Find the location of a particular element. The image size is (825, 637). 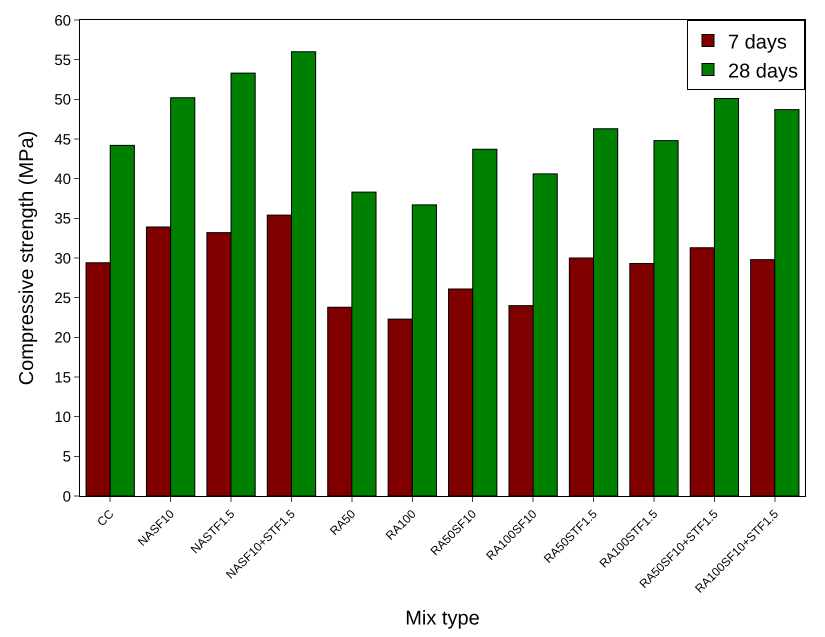

y-tick-label: 35 is located at coordinates (62, 219).